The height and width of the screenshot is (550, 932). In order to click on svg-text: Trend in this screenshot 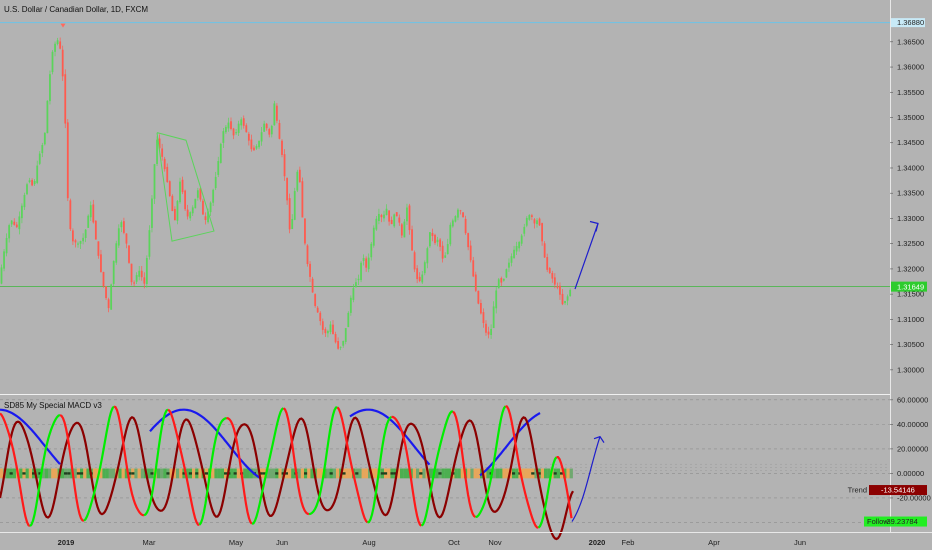, I will do `click(857, 490)`.